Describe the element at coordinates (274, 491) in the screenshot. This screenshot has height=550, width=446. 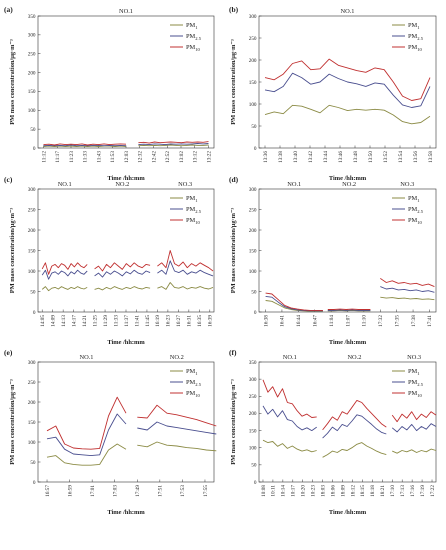
I see `x-tick-label: 10:11` at that location.